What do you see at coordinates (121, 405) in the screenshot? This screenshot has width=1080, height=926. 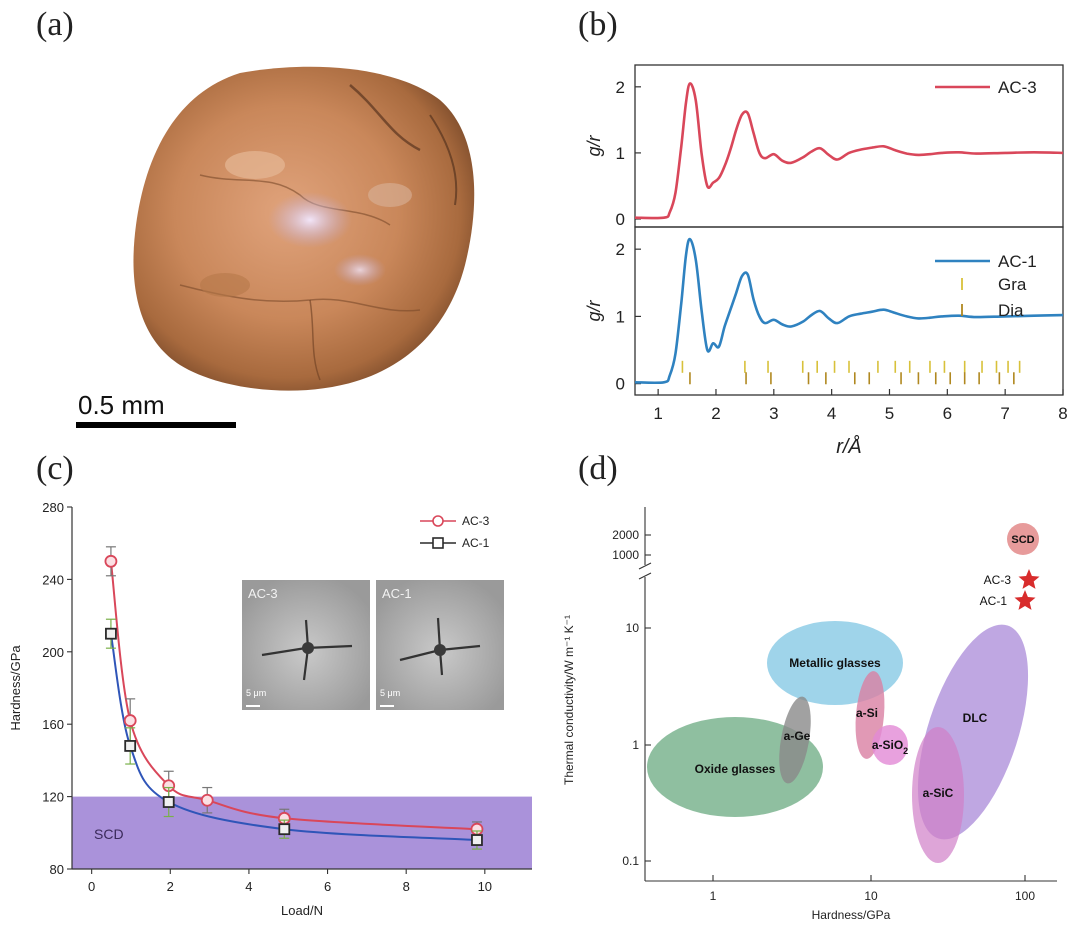 I see `scale-bar-label: 0.5 mm` at bounding box center [121, 405].